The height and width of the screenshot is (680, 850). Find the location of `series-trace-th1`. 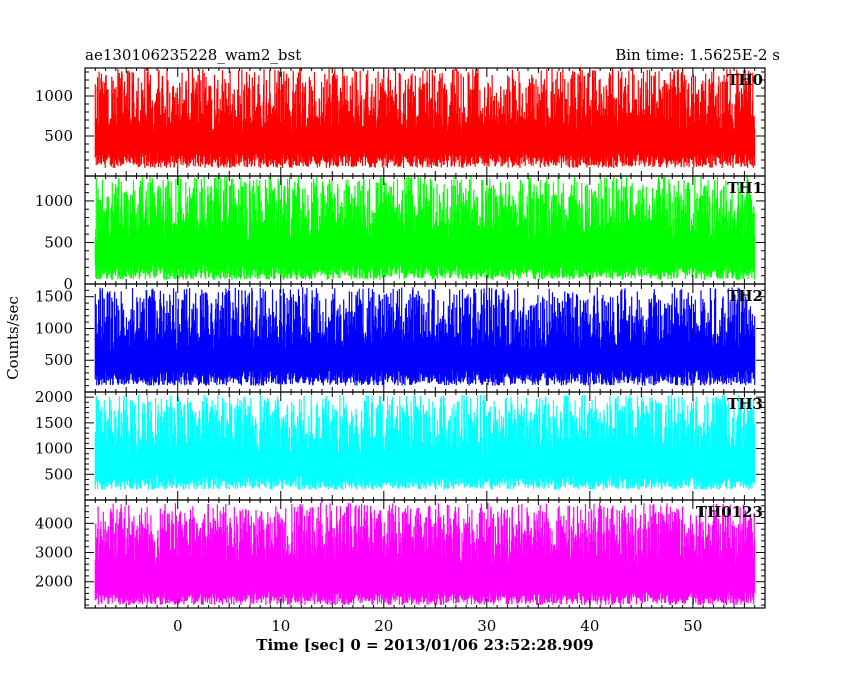

series-trace-th1 is located at coordinates (425, 228).